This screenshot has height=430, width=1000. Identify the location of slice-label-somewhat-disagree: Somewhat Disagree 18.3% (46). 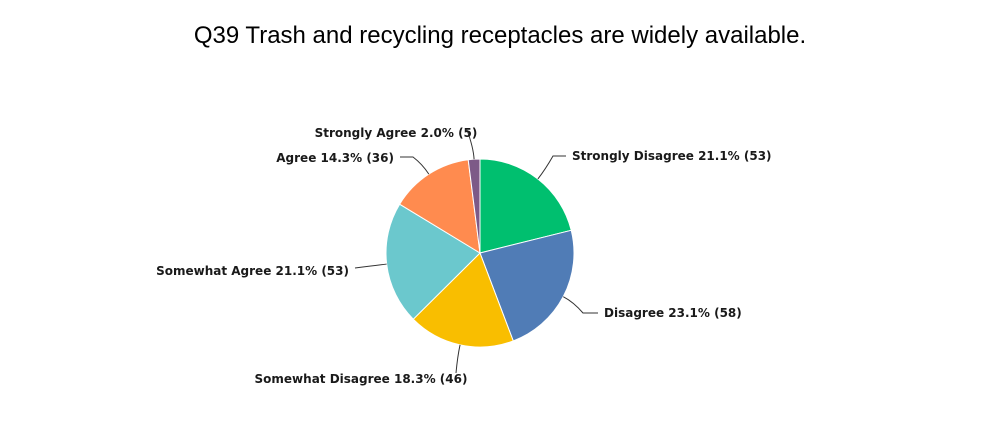
(361, 379).